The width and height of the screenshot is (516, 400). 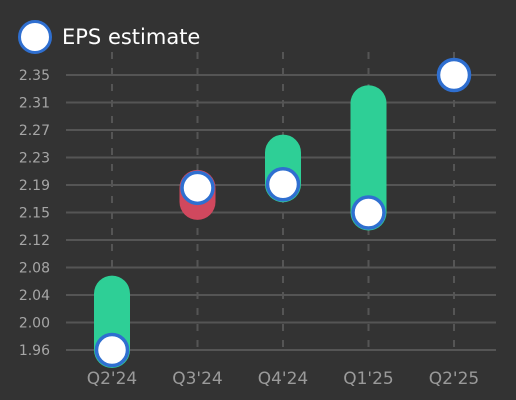 I want to click on y-tick-label: 2.15, so click(x=34, y=214).